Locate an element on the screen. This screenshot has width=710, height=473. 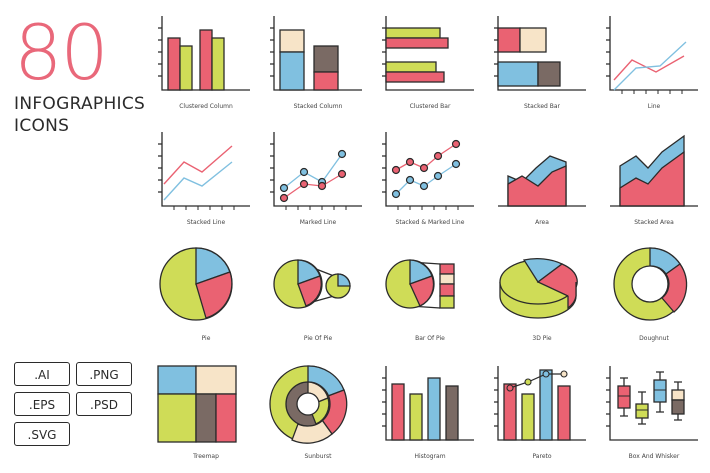
format-badge-eps: .EPS is located at coordinates (42, 404).